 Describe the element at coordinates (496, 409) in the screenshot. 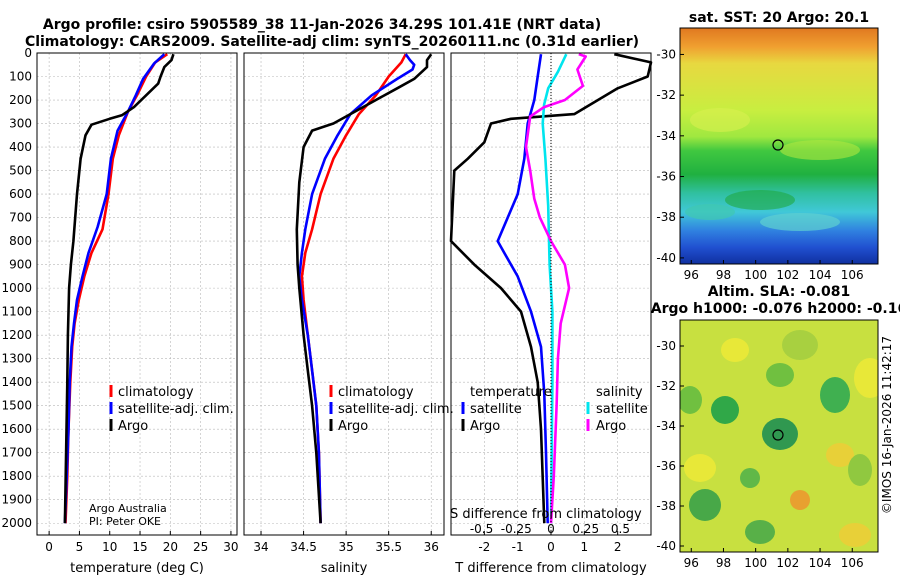

I see `legend-t-satellite-label: satellite` at that location.